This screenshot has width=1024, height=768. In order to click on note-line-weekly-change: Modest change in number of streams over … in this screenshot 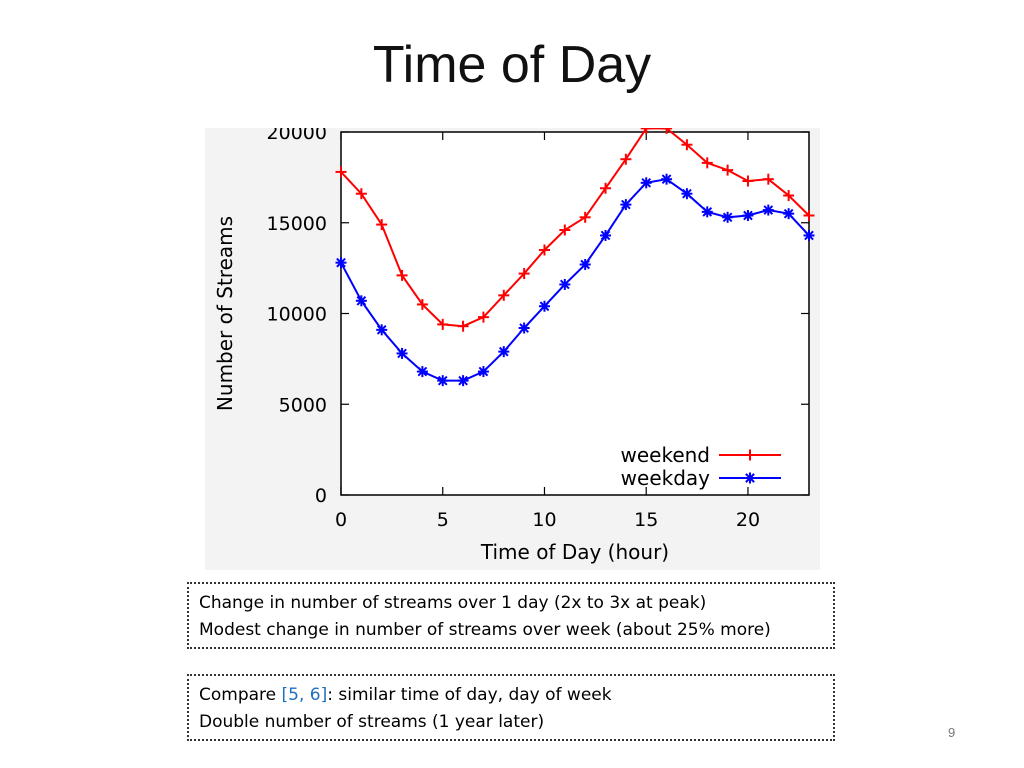, I will do `click(485, 630)`.